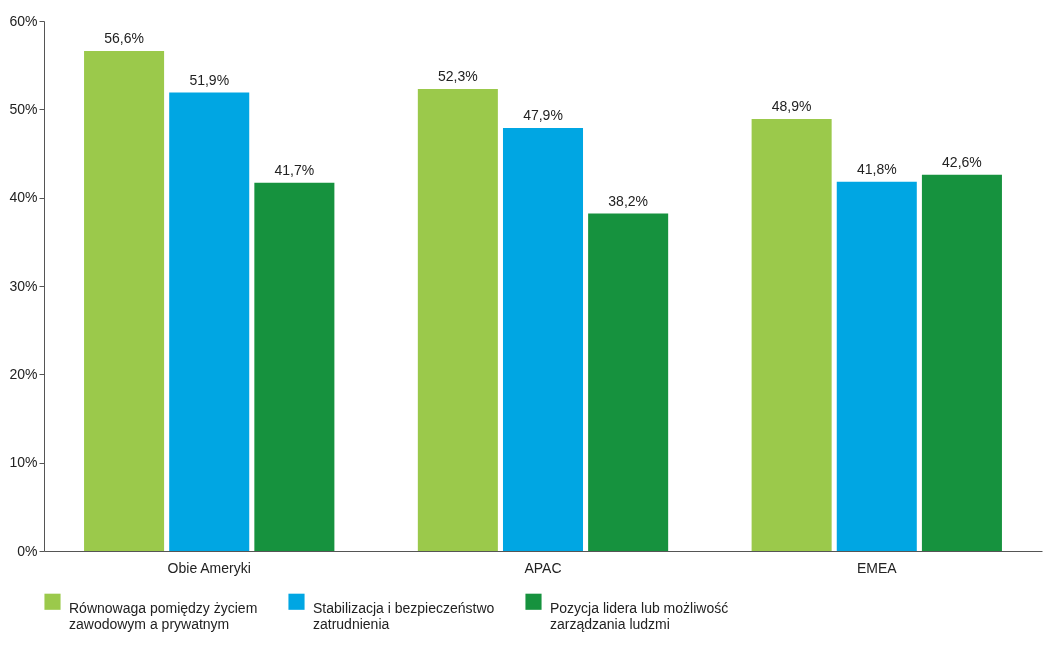 The height and width of the screenshot is (646, 1058). What do you see at coordinates (628, 200) in the screenshot?
I see `data-label: 38,2%` at bounding box center [628, 200].